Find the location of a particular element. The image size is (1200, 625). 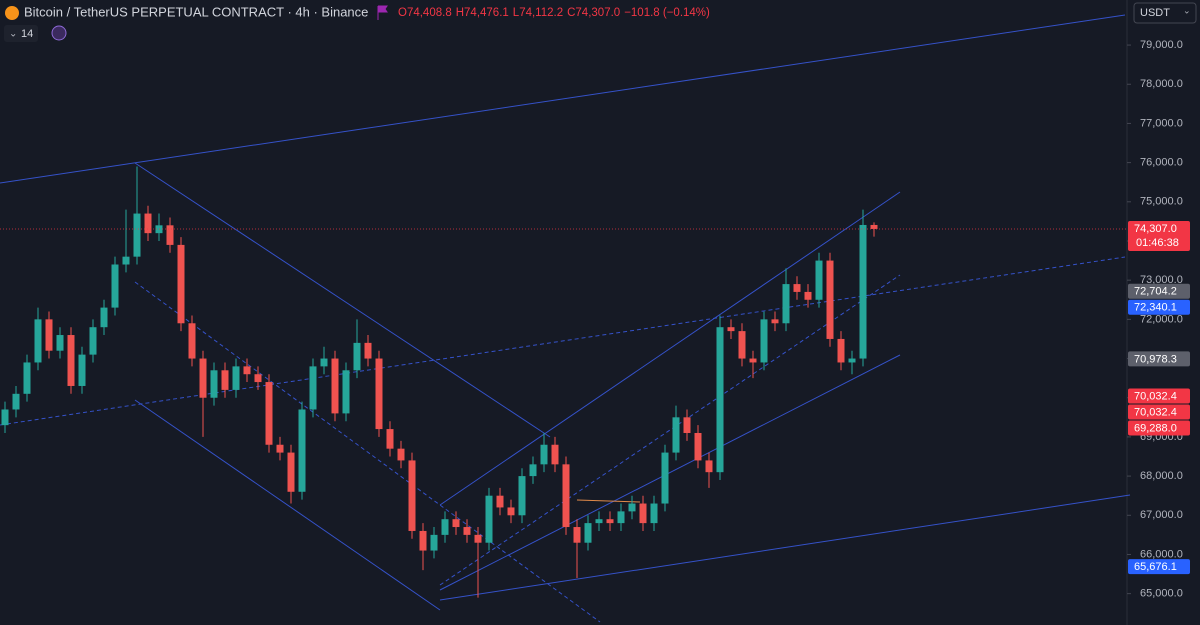

indicator-value: 14 is located at coordinates (27, 34).